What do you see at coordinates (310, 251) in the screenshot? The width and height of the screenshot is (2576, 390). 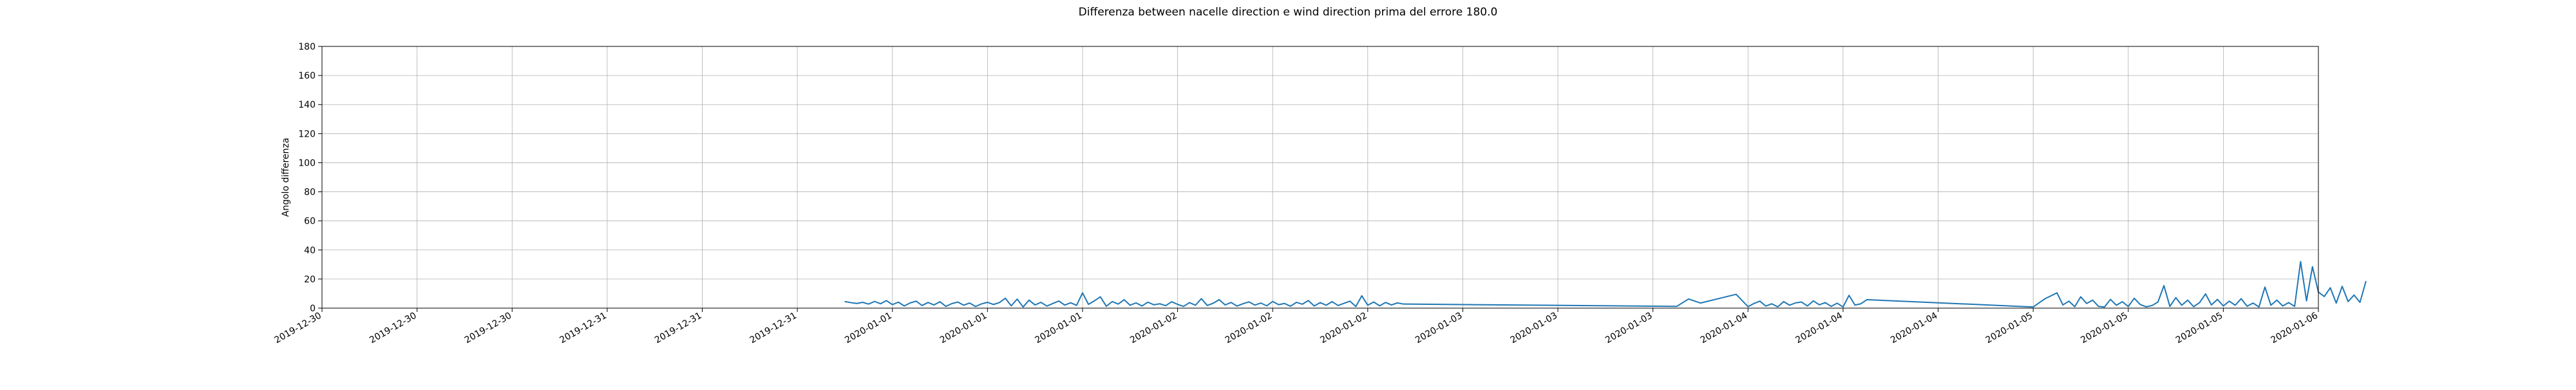 I see `y-tick-label: 40` at bounding box center [310, 251].